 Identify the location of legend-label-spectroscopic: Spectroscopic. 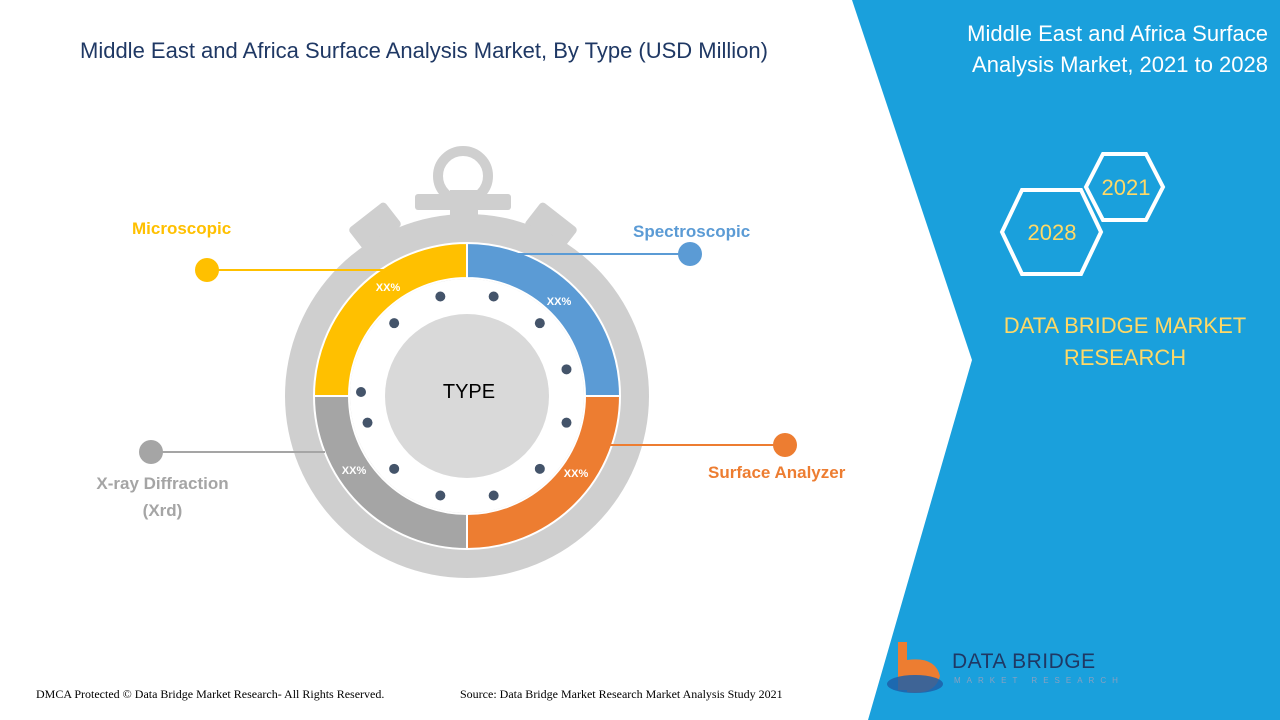
(692, 231).